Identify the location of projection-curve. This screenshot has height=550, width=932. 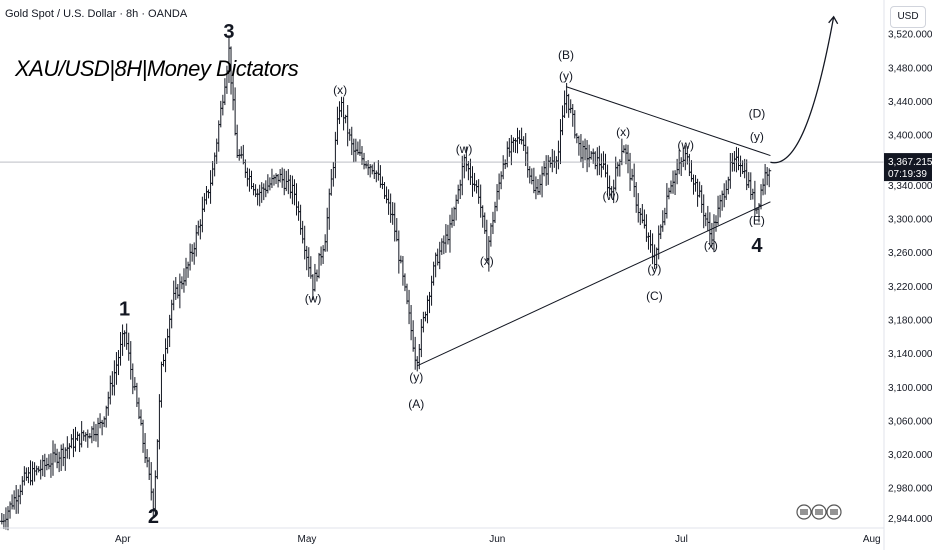
(802, 90).